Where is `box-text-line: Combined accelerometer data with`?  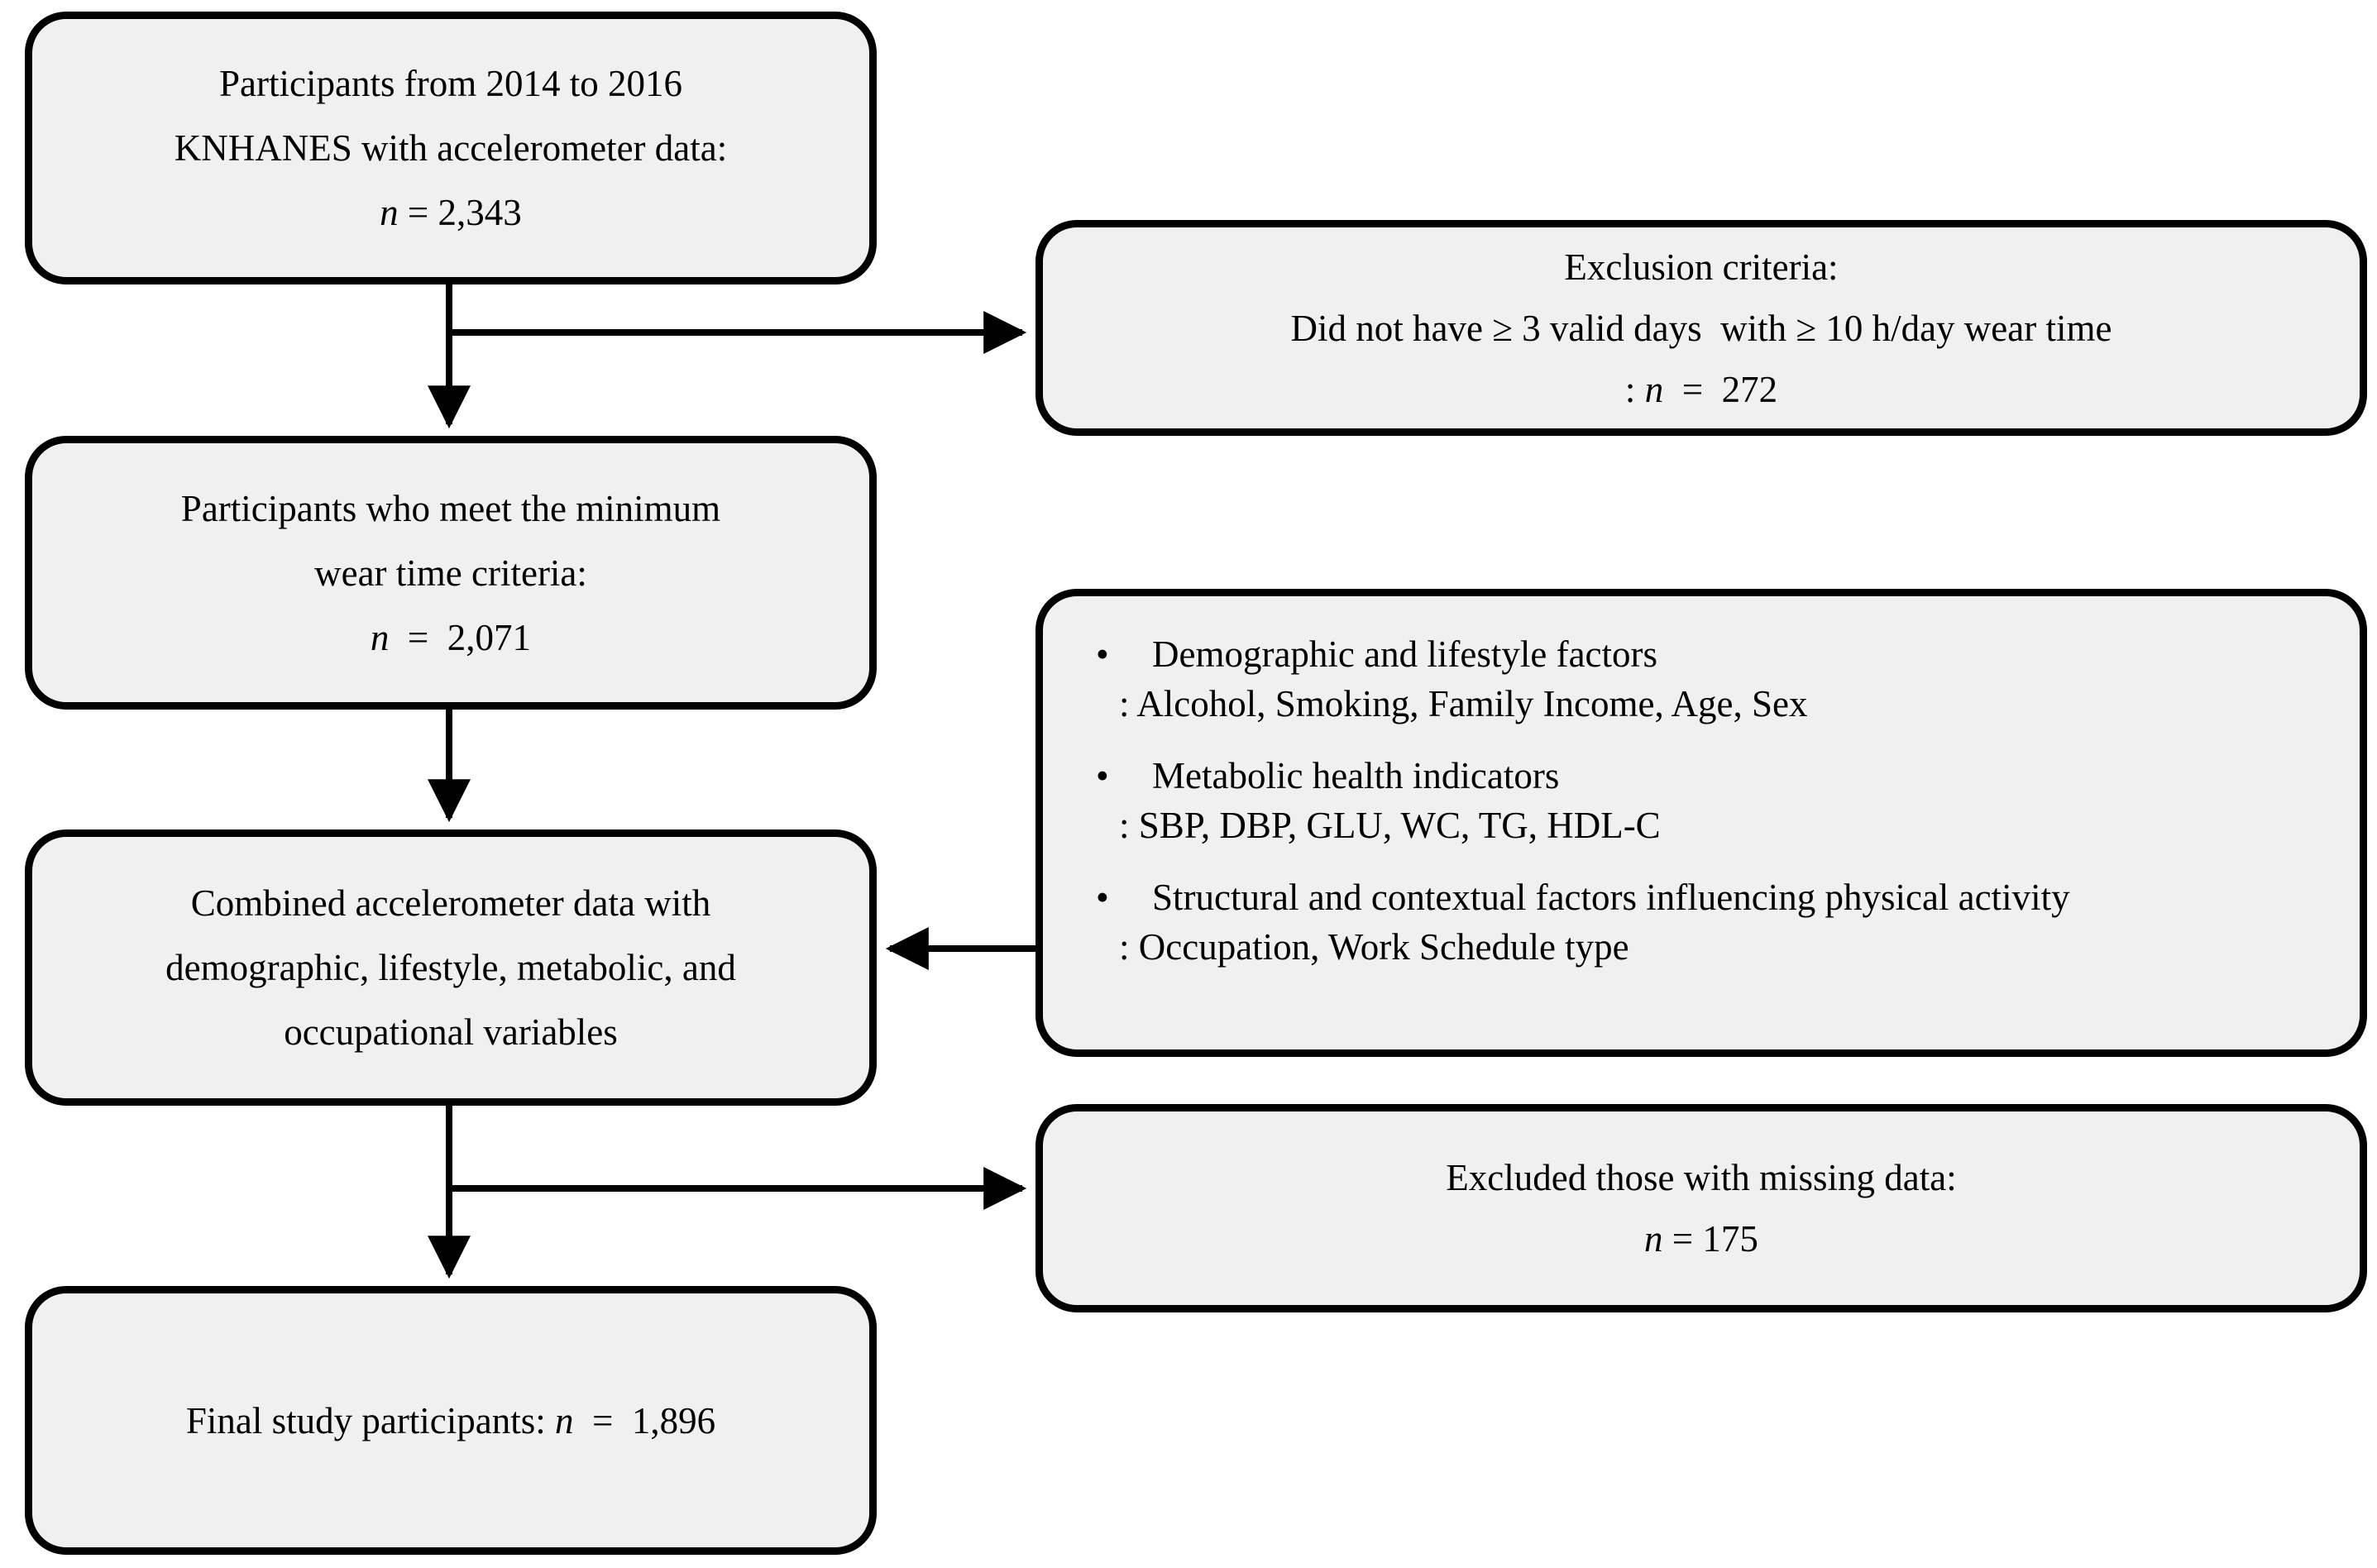
box-text-line: Combined accelerometer data with is located at coordinates (450, 903).